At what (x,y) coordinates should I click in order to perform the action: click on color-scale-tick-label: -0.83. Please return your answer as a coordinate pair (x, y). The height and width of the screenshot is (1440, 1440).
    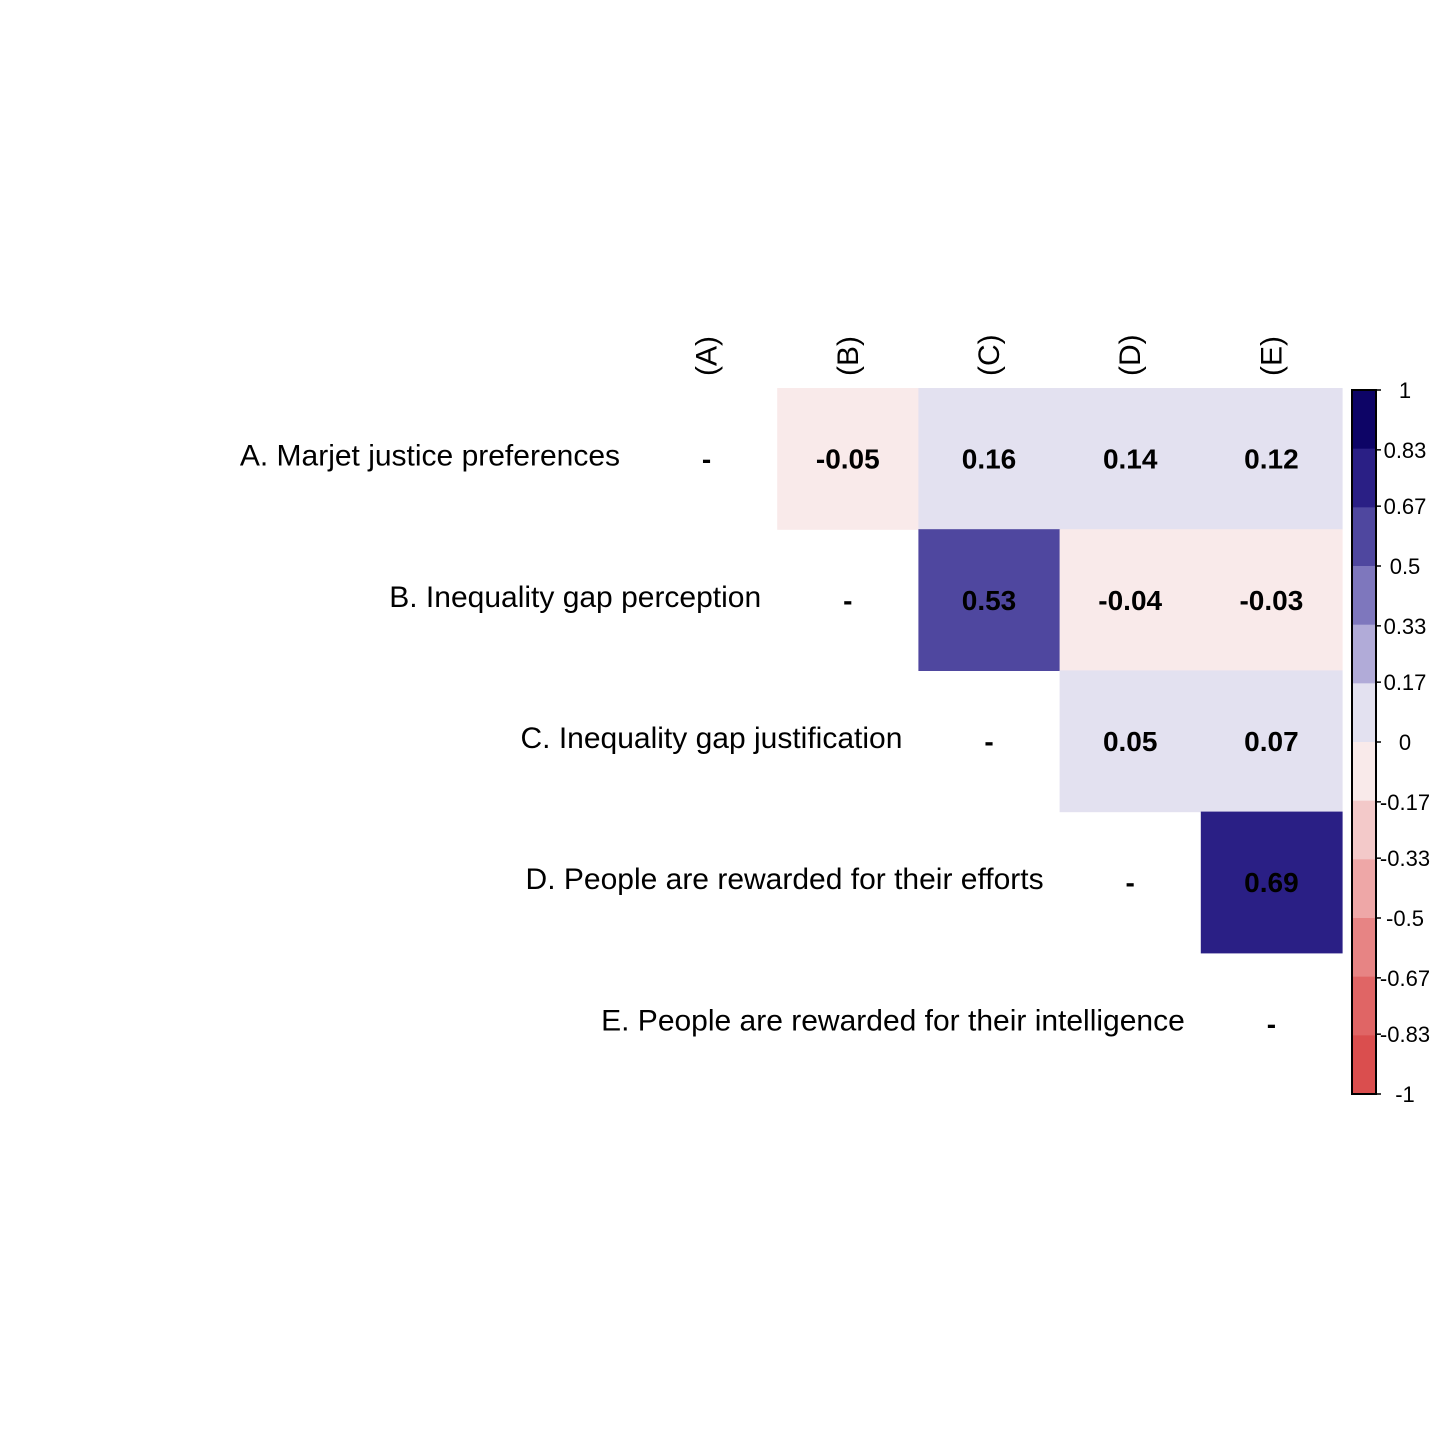
    Looking at the image, I should click on (1405, 1034).